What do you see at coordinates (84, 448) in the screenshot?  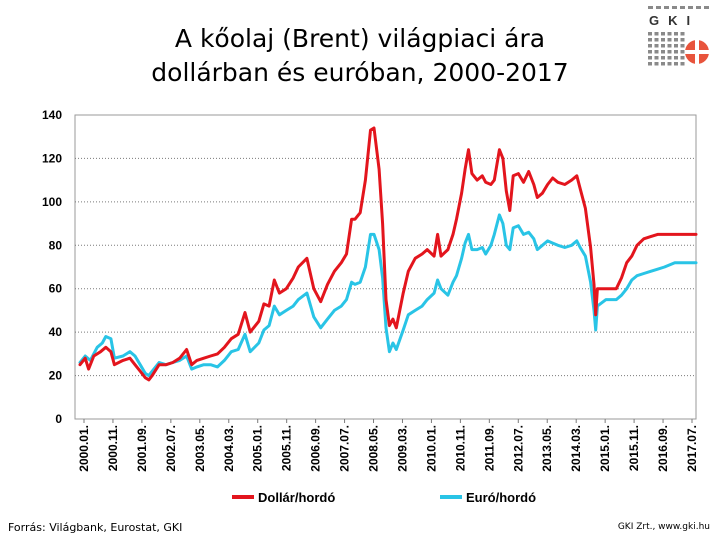 I see `x-tick-label: 2000.01.` at bounding box center [84, 448].